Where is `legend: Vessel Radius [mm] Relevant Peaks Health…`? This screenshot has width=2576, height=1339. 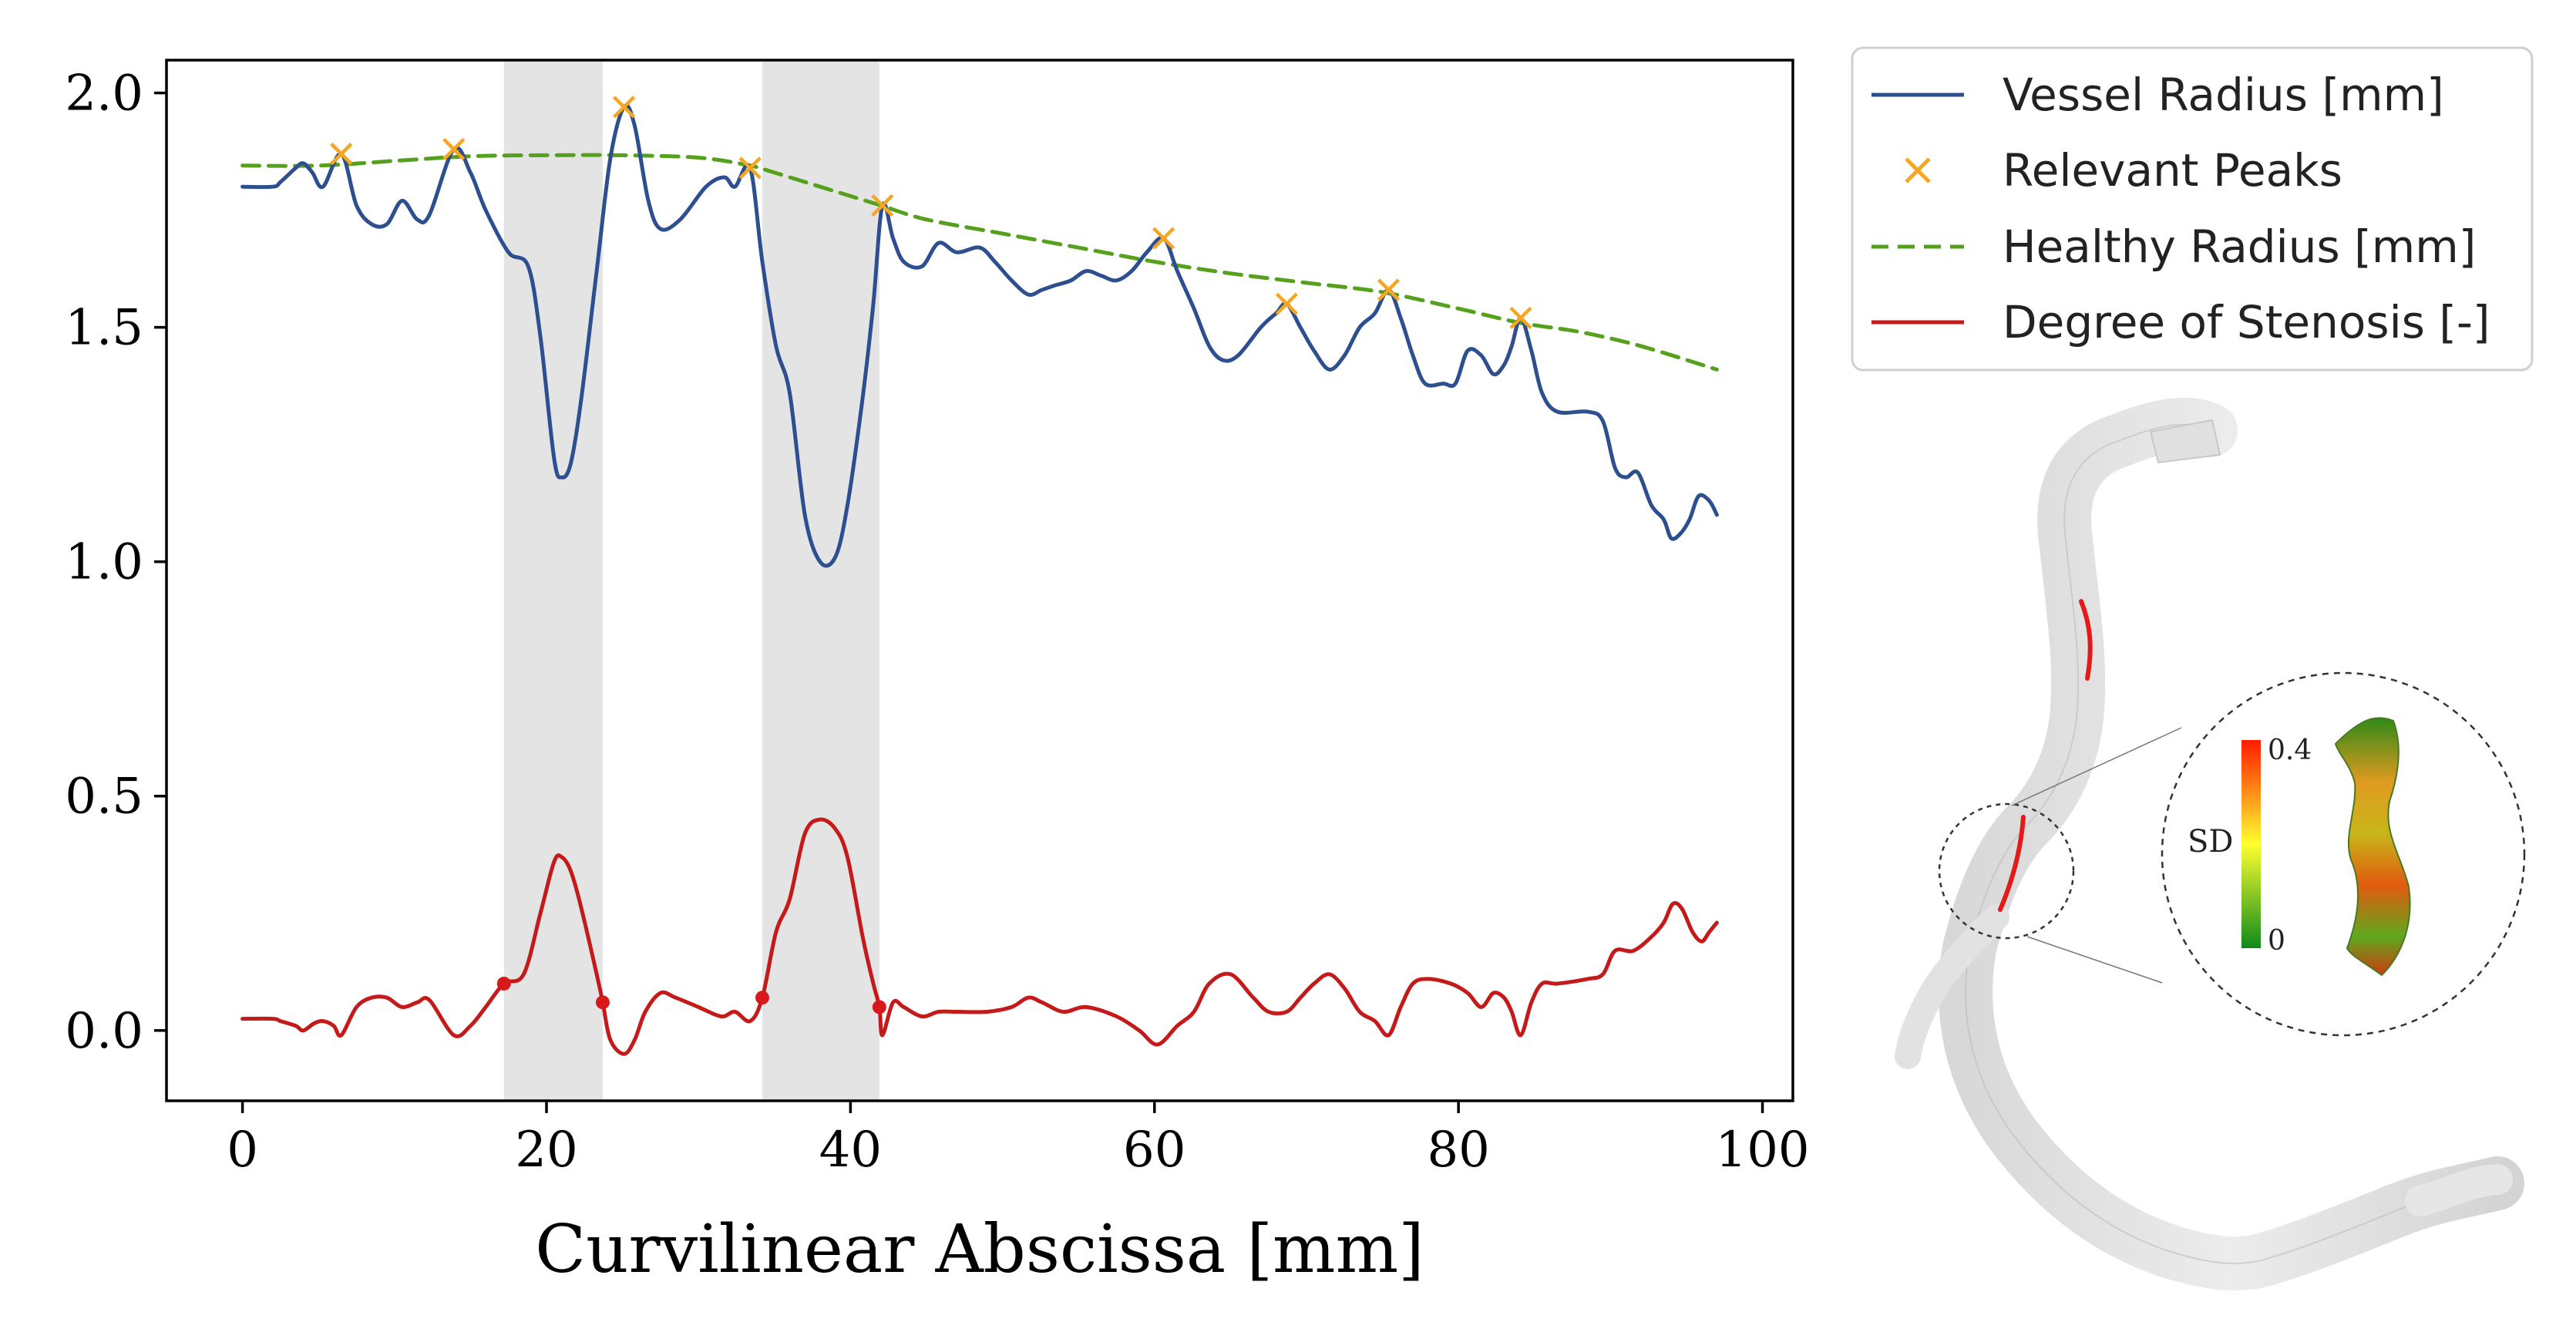
legend: Vessel Radius [mm] Relevant Peaks Health… is located at coordinates (2192, 209).